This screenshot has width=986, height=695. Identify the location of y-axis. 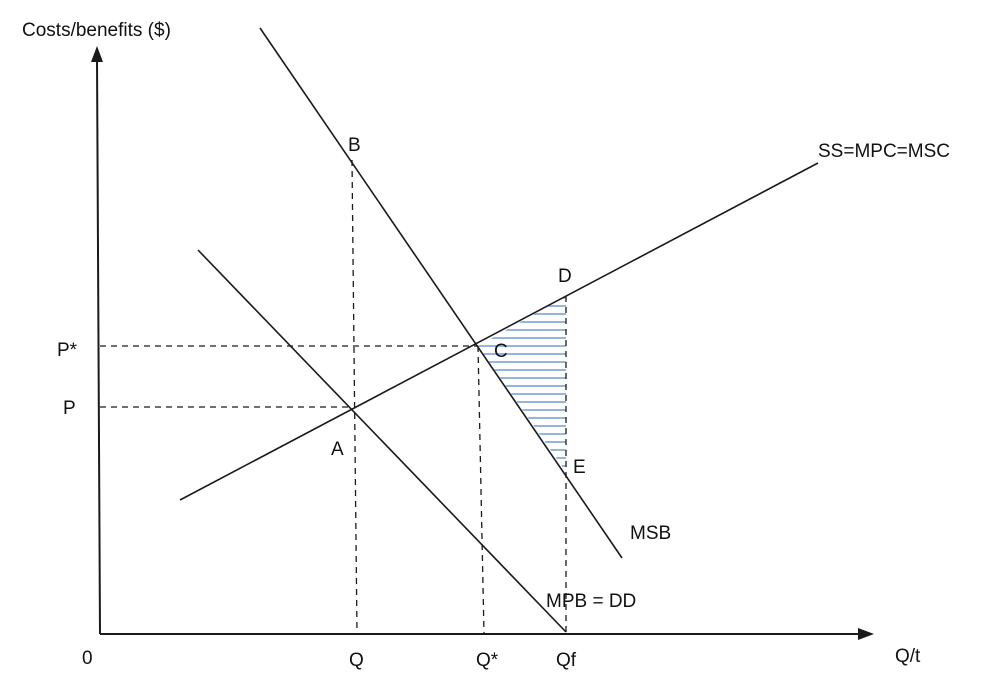
(98, 346).